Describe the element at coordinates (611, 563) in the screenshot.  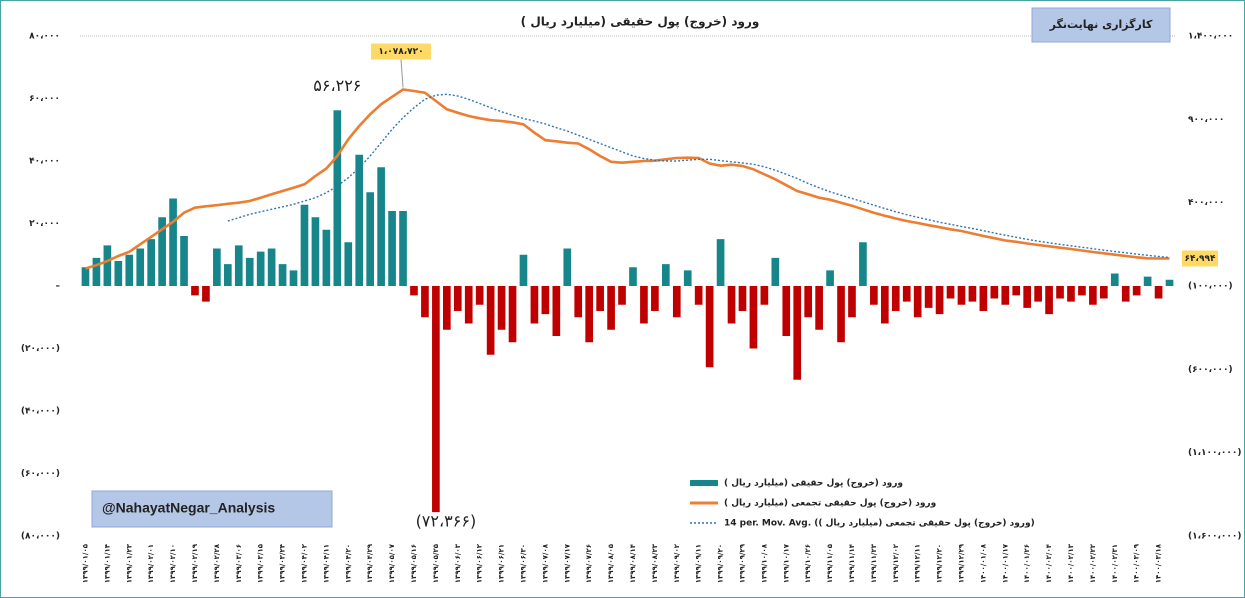
I see `x-tick-label: ۱۳۹۹/۰۸/۰۵` at that location.